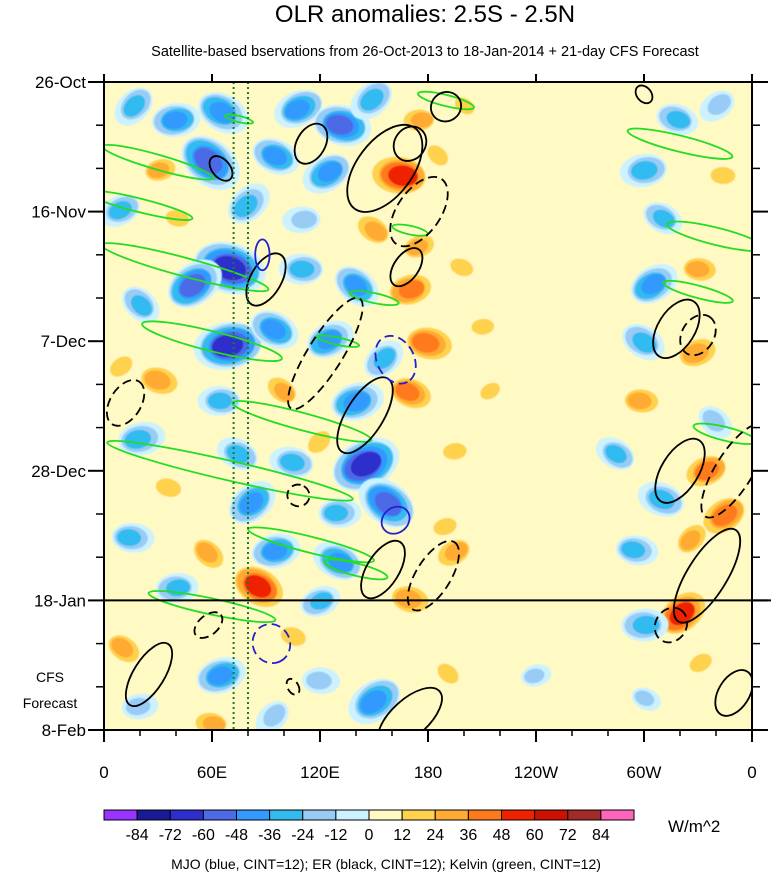  I want to click on colorbar-label: 72, so click(568, 835).